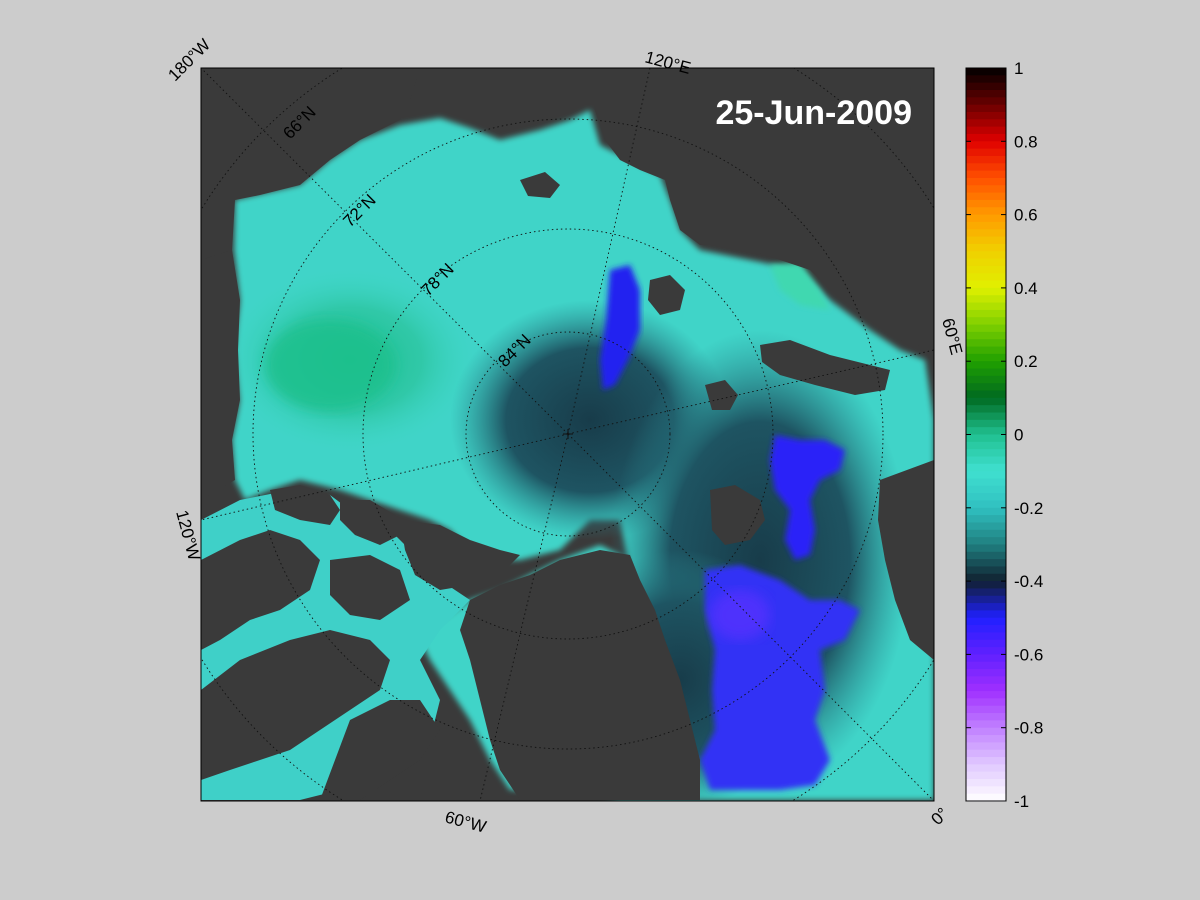 The height and width of the screenshot is (900, 1200). What do you see at coordinates (360, 642) in the screenshot?
I see `land-canadian-archipelago` at bounding box center [360, 642].